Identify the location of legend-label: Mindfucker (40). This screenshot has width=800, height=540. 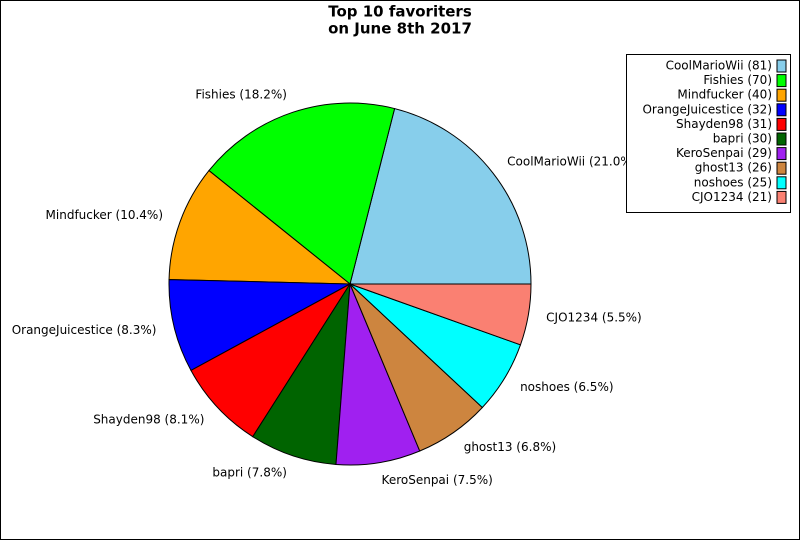
(724, 95).